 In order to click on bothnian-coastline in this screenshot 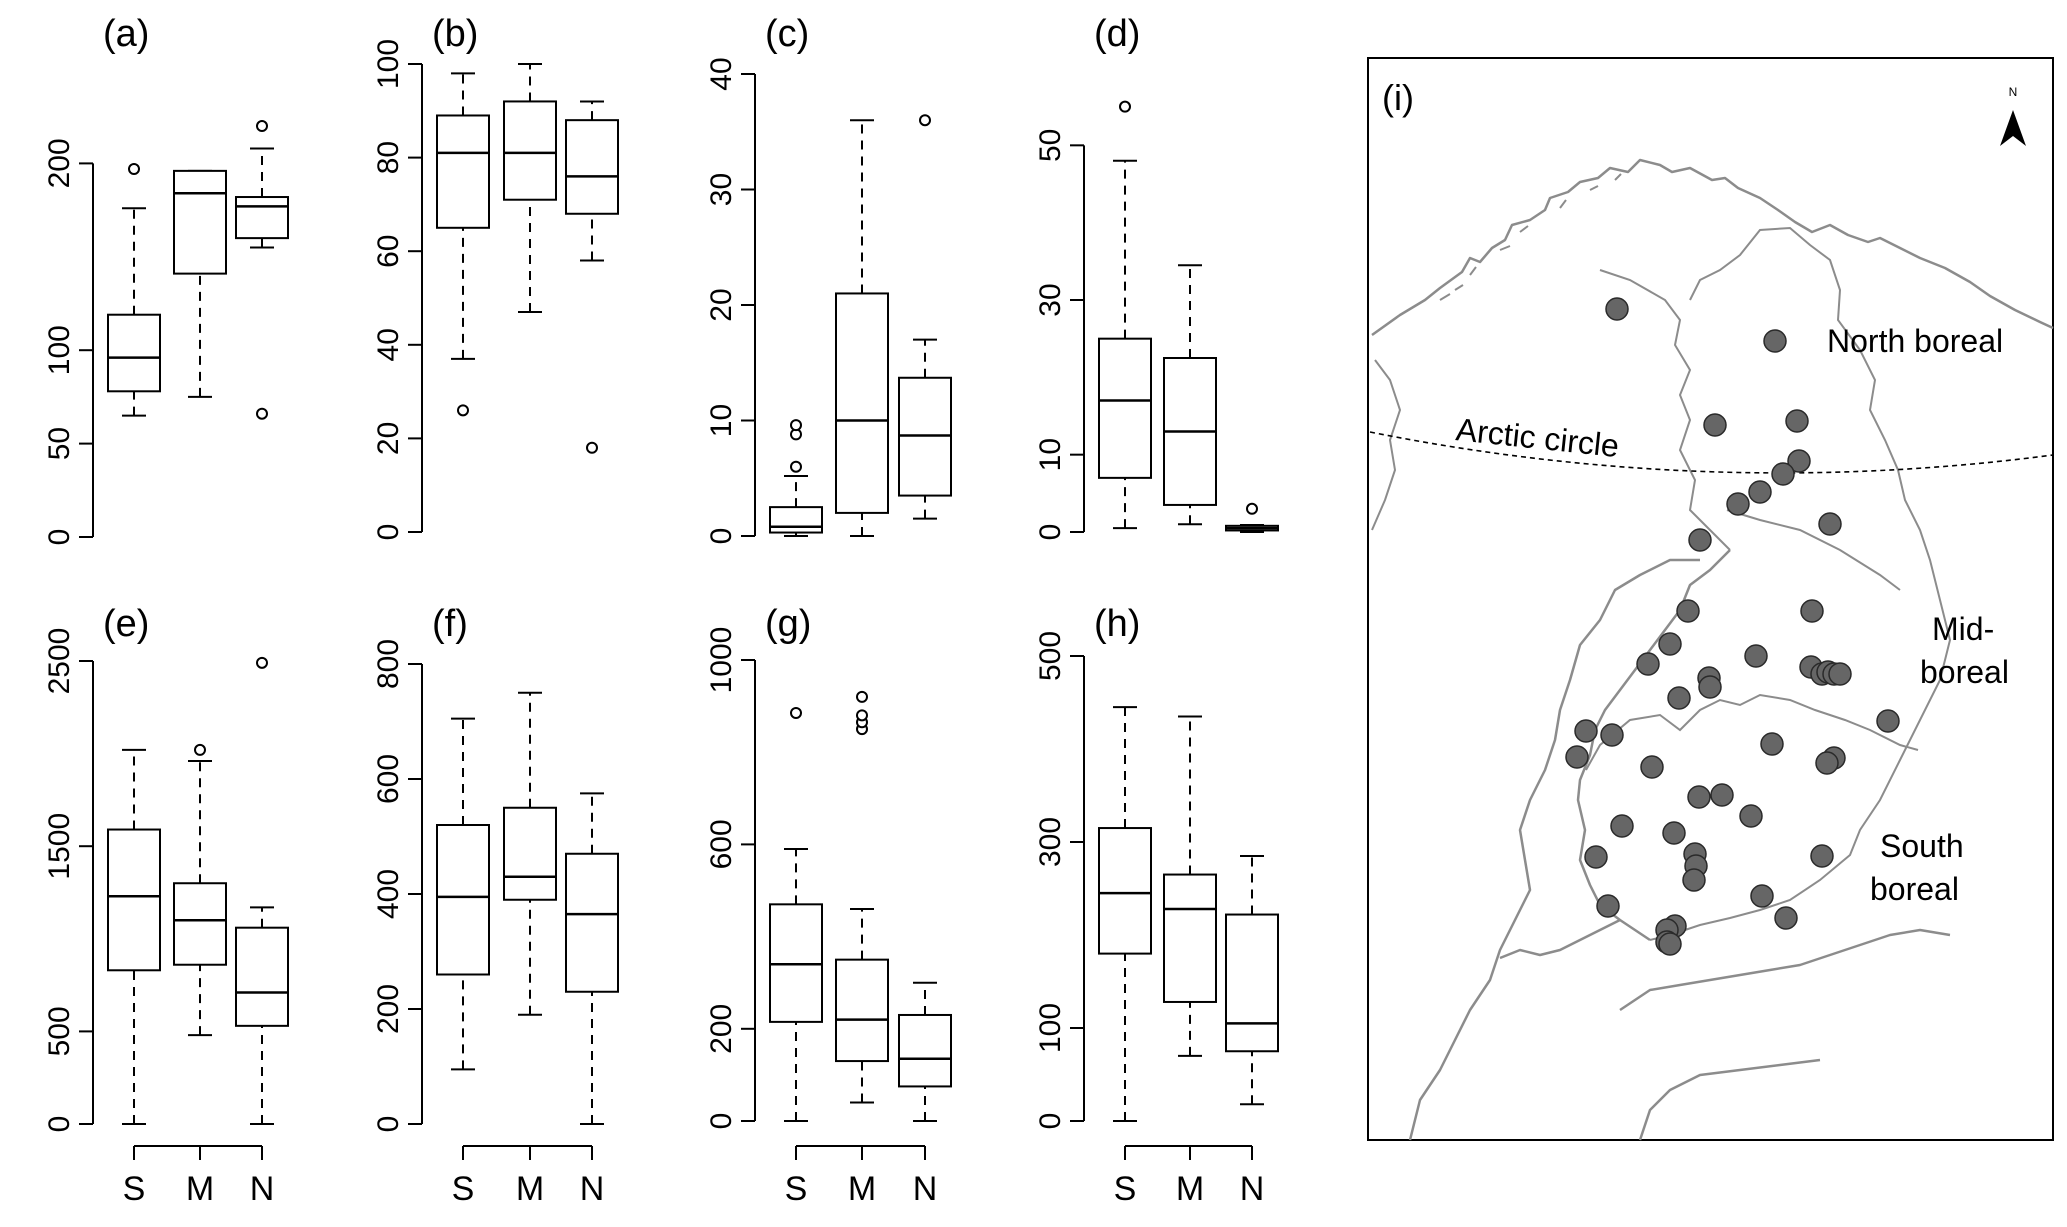, I will do `click(1569, 845)`.